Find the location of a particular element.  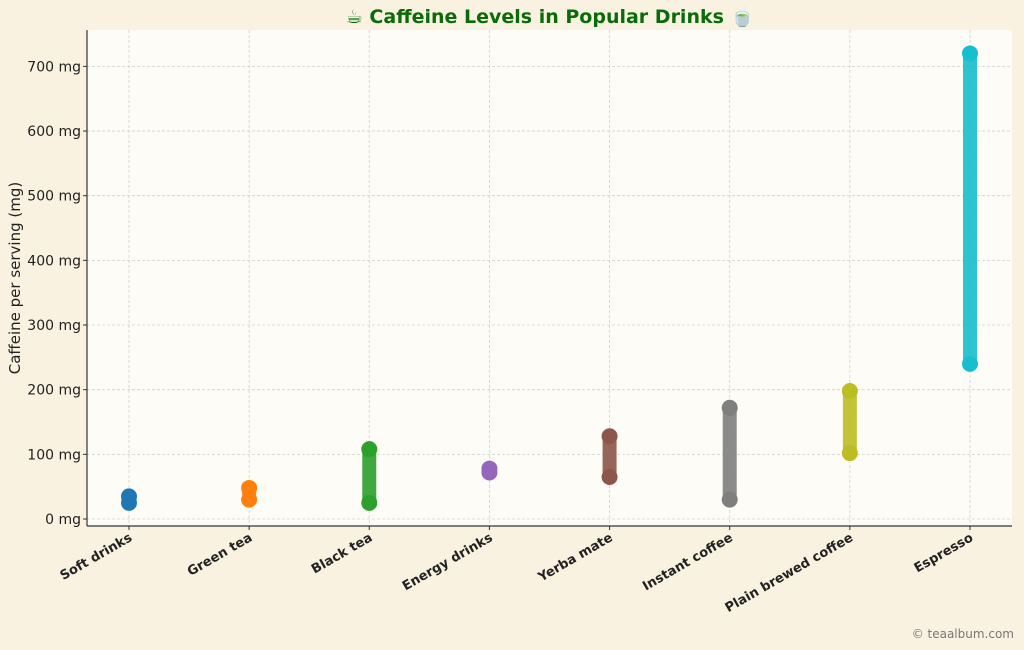

x-tick-label: Espresso is located at coordinates (944, 553).